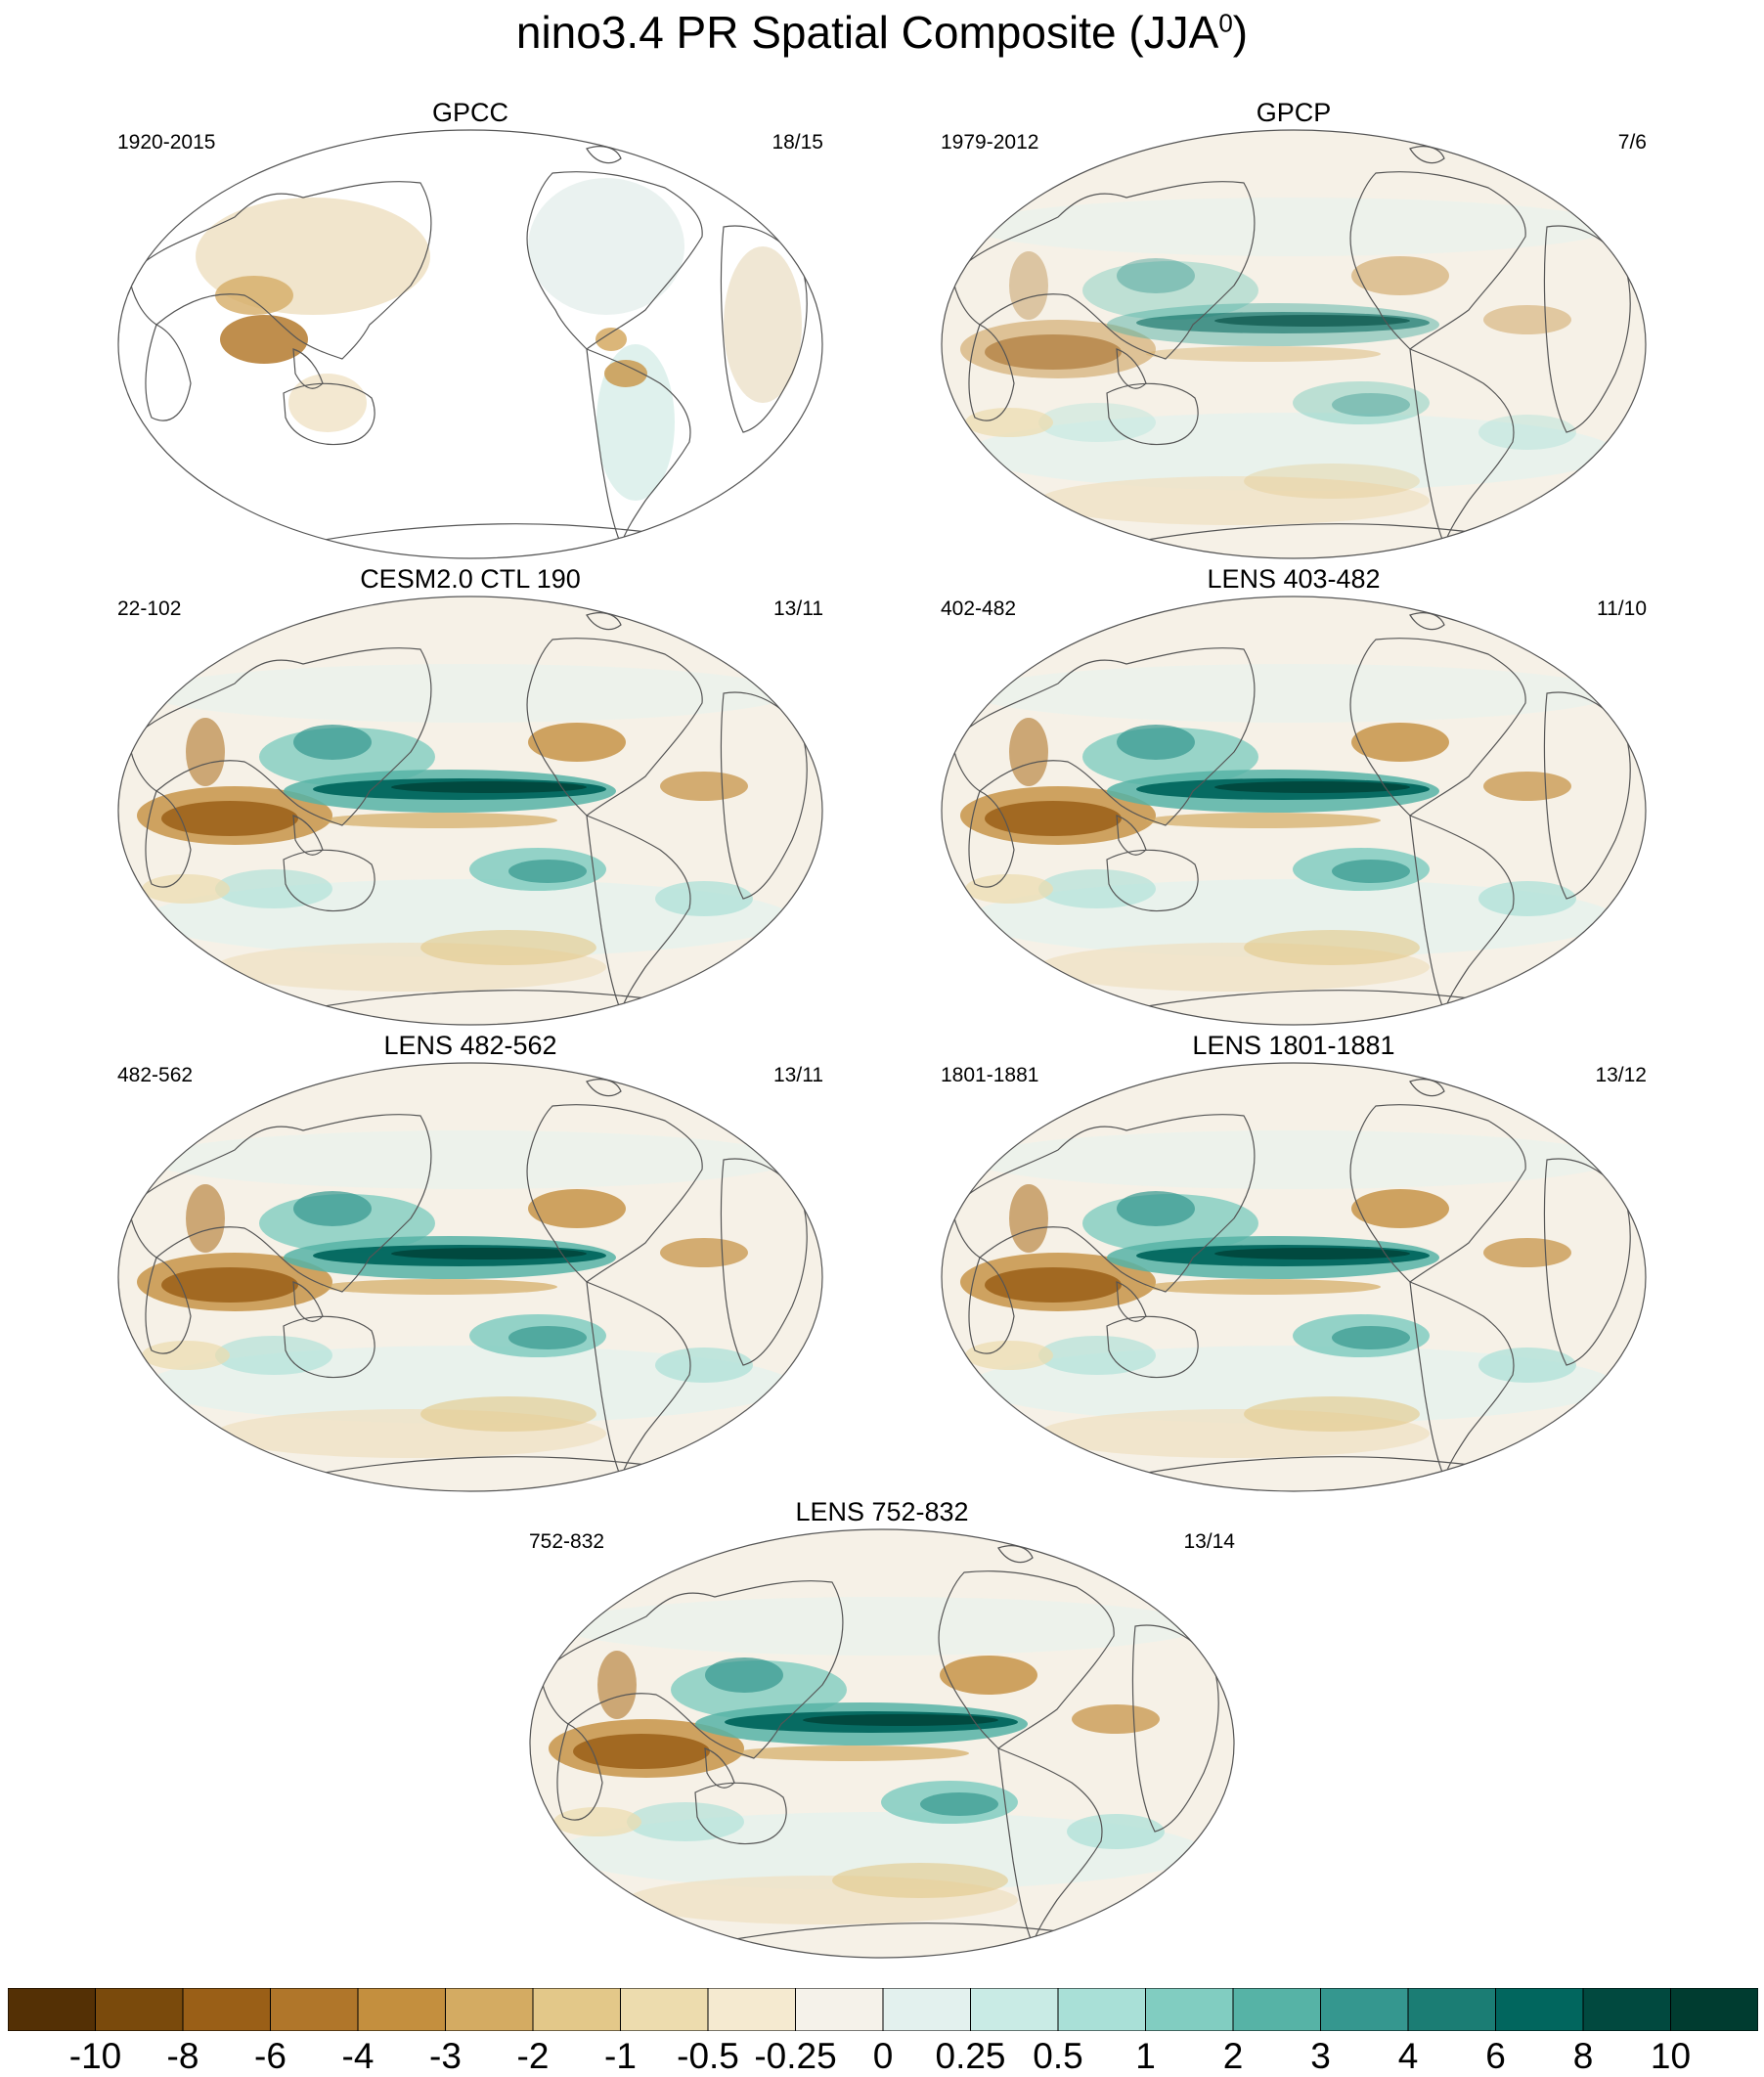 Image resolution: width=1764 pixels, height=2077 pixels. I want to click on colorbar-label: 6, so click(1495, 2056).